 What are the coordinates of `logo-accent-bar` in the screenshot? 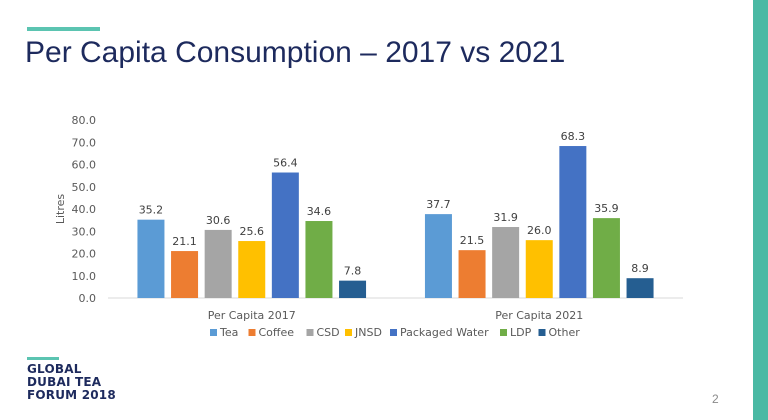 It's located at (43, 358).